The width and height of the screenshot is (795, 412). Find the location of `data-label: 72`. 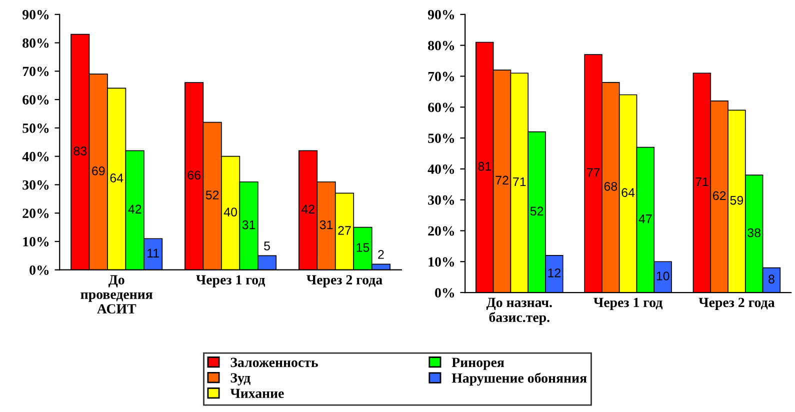

data-label: 72 is located at coordinates (502, 180).